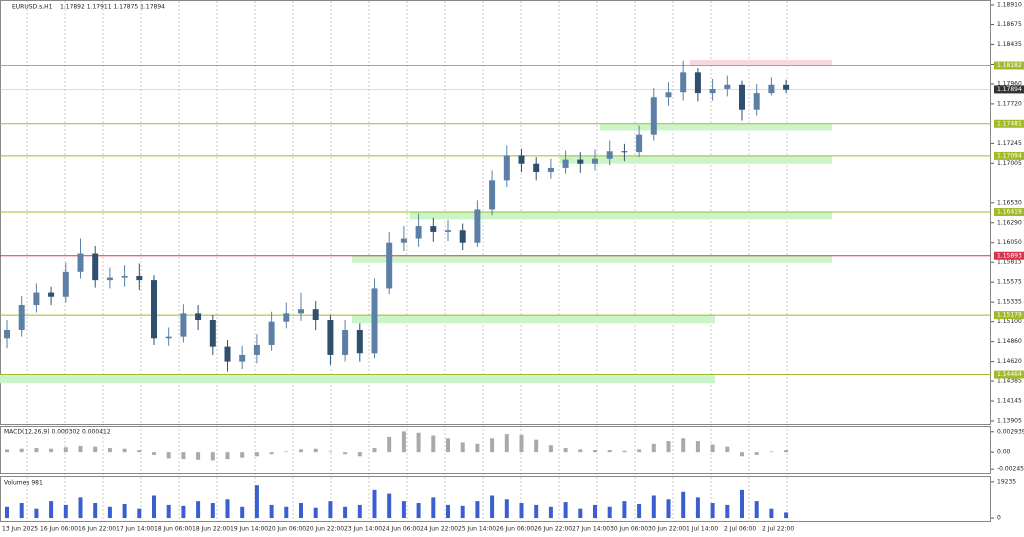 Image resolution: width=1024 pixels, height=537 pixels. I want to click on y-tick-label: 1.15335, so click(1009, 302).